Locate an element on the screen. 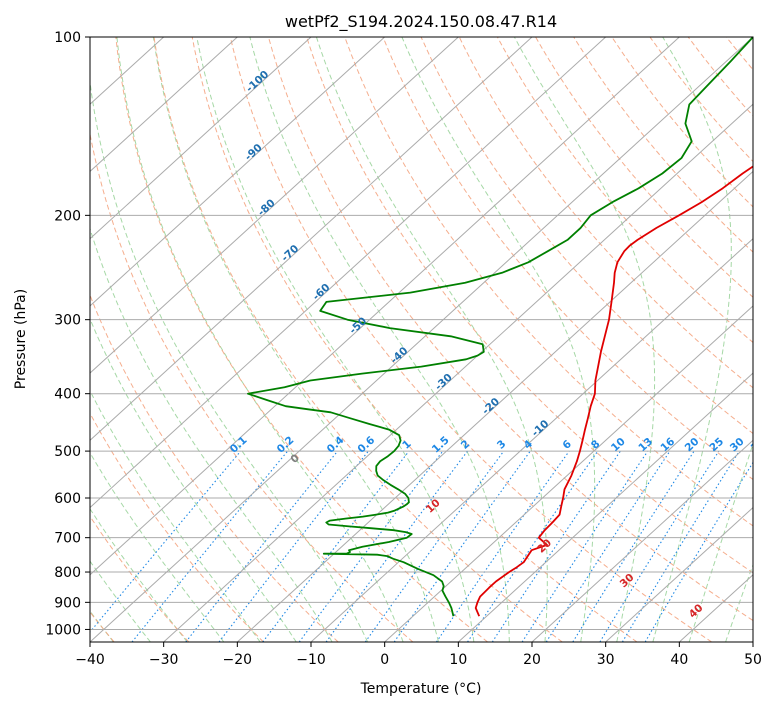 This screenshot has height=708, width=775. y-axis: 100 200 300 400 500 600 700 800 900 1000 is located at coordinates (67, 334).